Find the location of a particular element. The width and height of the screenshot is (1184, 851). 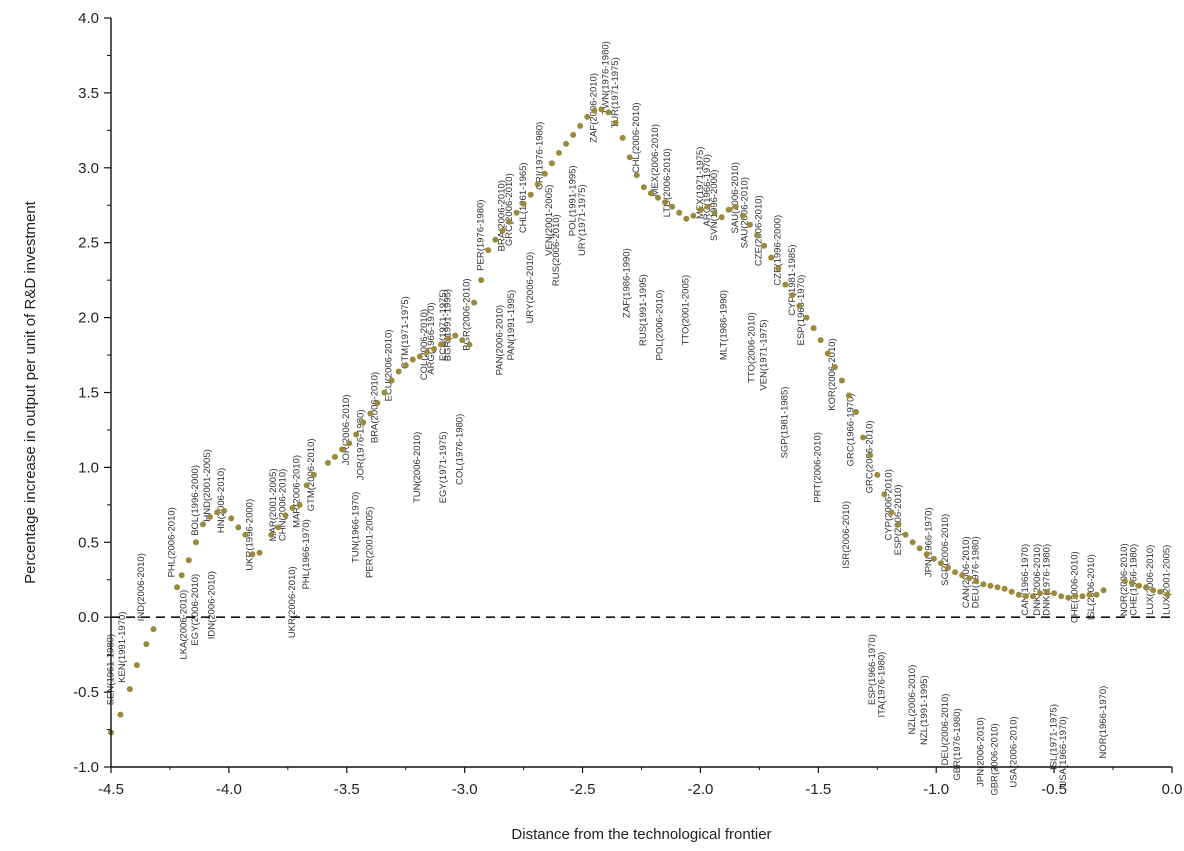

point-label: JPN(1966-1970) is located at coordinates (929, 542).